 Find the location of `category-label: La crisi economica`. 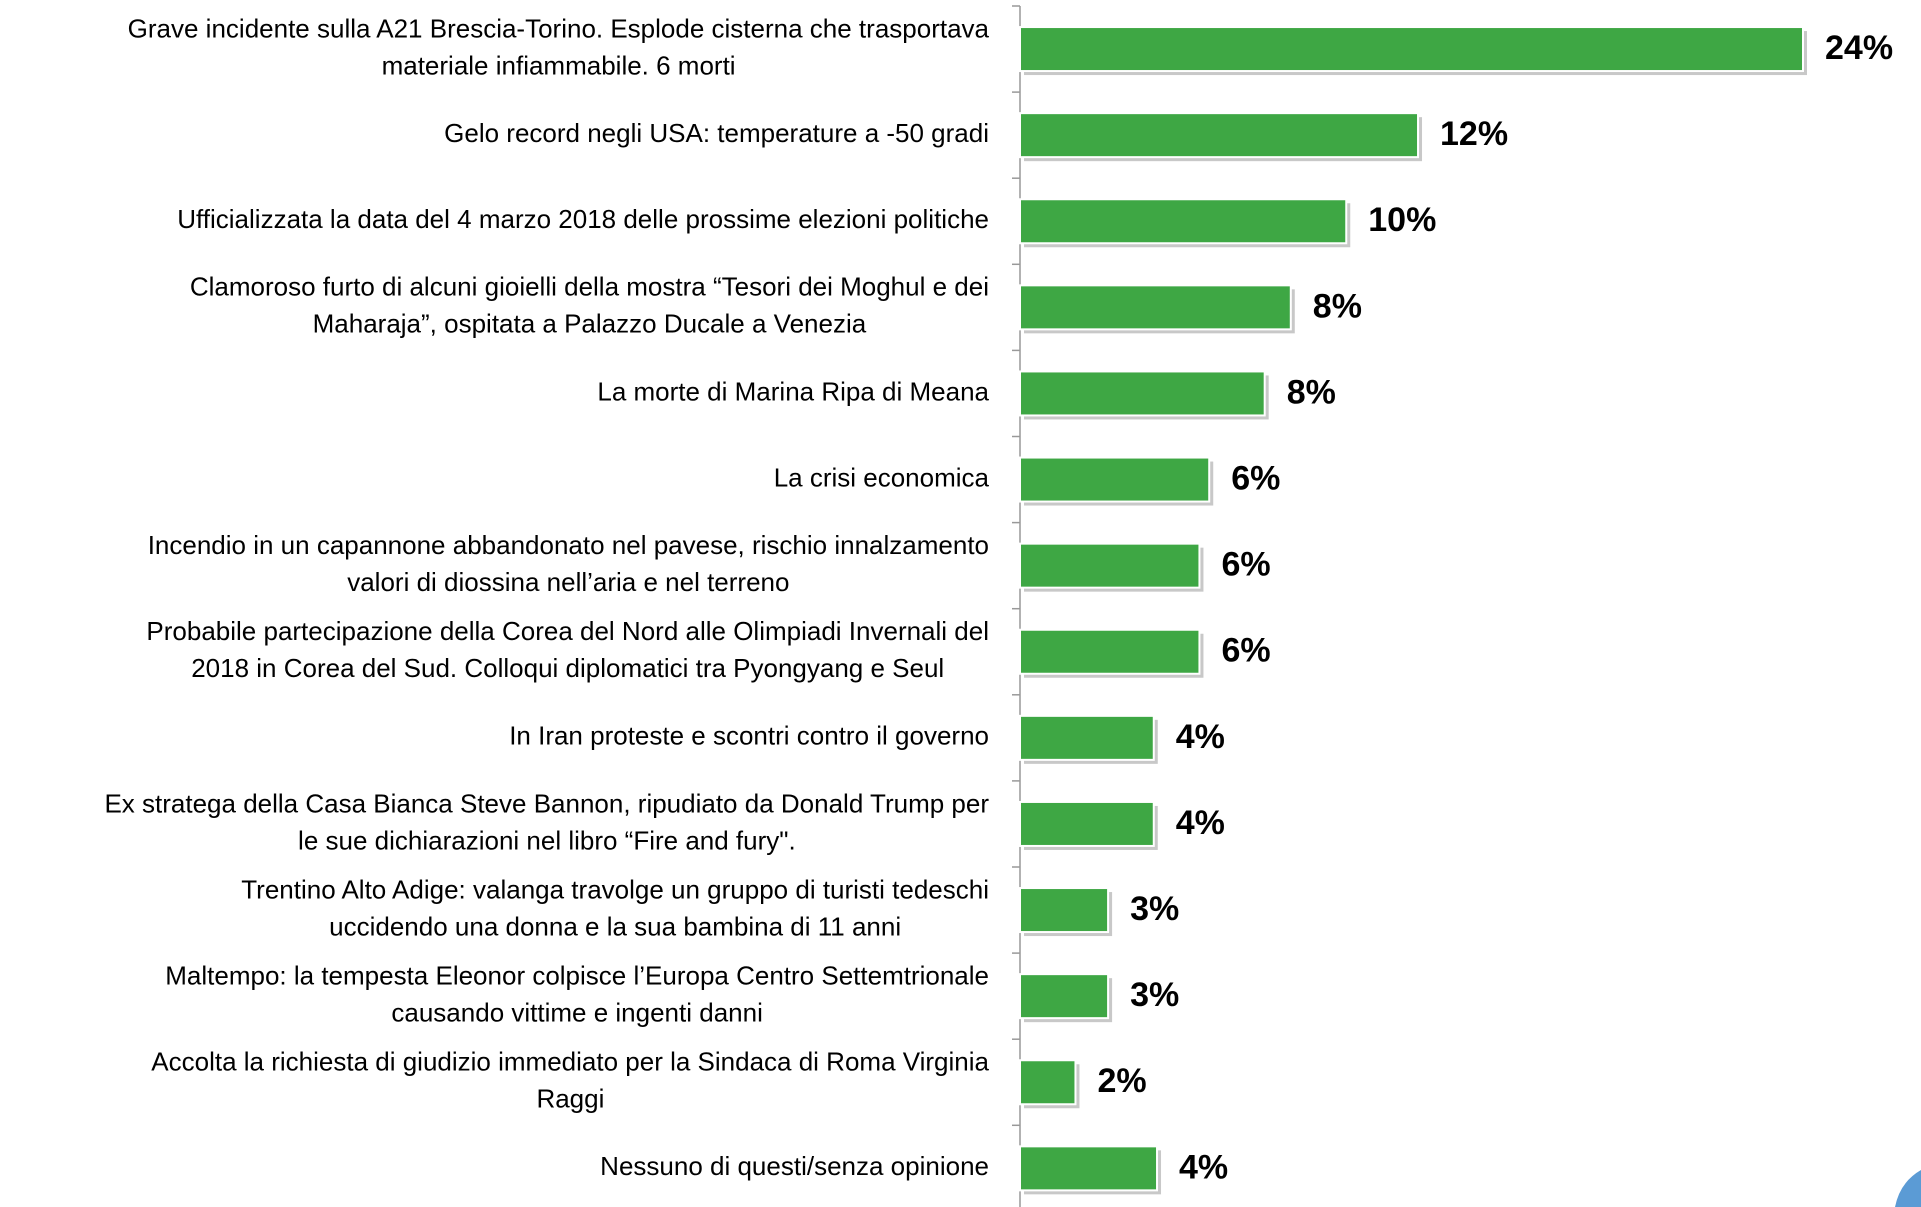

category-label: La crisi economica is located at coordinates (882, 477).